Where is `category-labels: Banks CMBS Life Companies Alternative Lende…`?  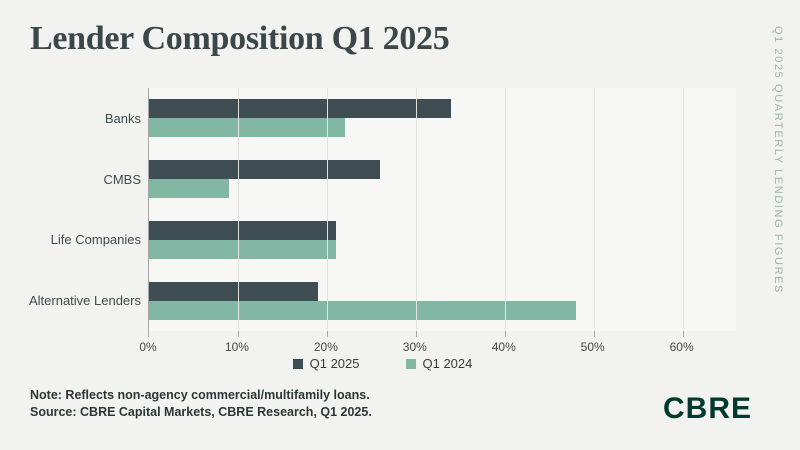
category-labels: Banks CMBS Life Companies Alternative Lende… is located at coordinates (84, 209).